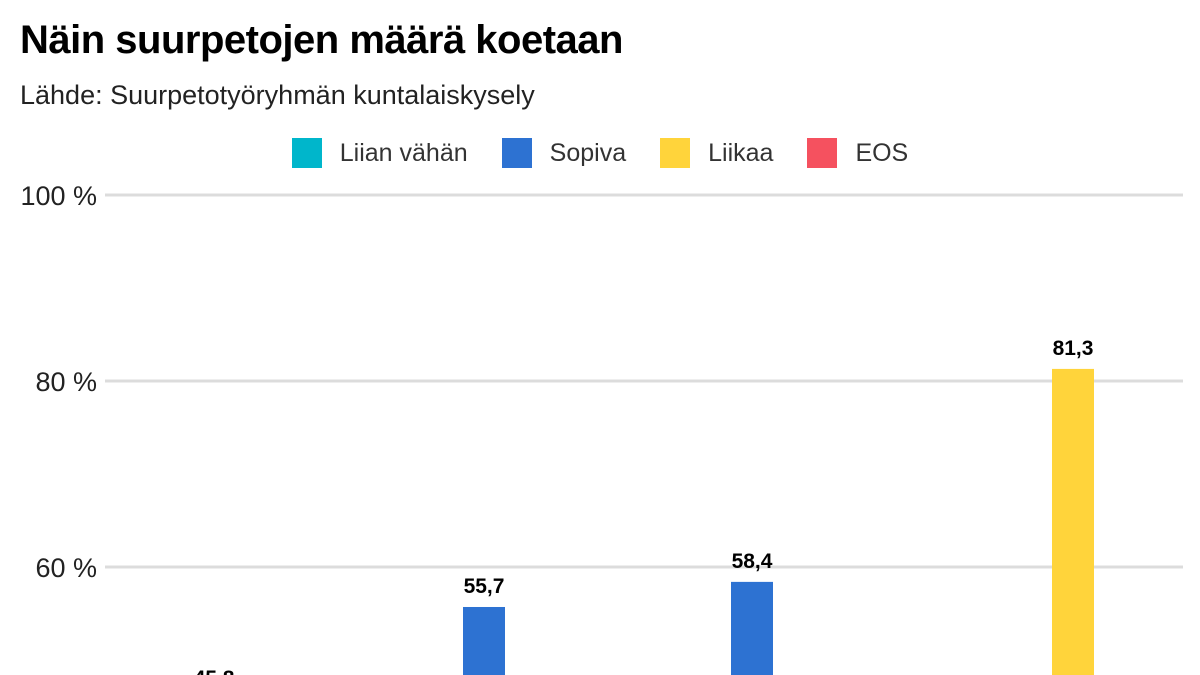 This screenshot has height=675, width=1200. I want to click on legend-label-eos: EOS, so click(882, 152).